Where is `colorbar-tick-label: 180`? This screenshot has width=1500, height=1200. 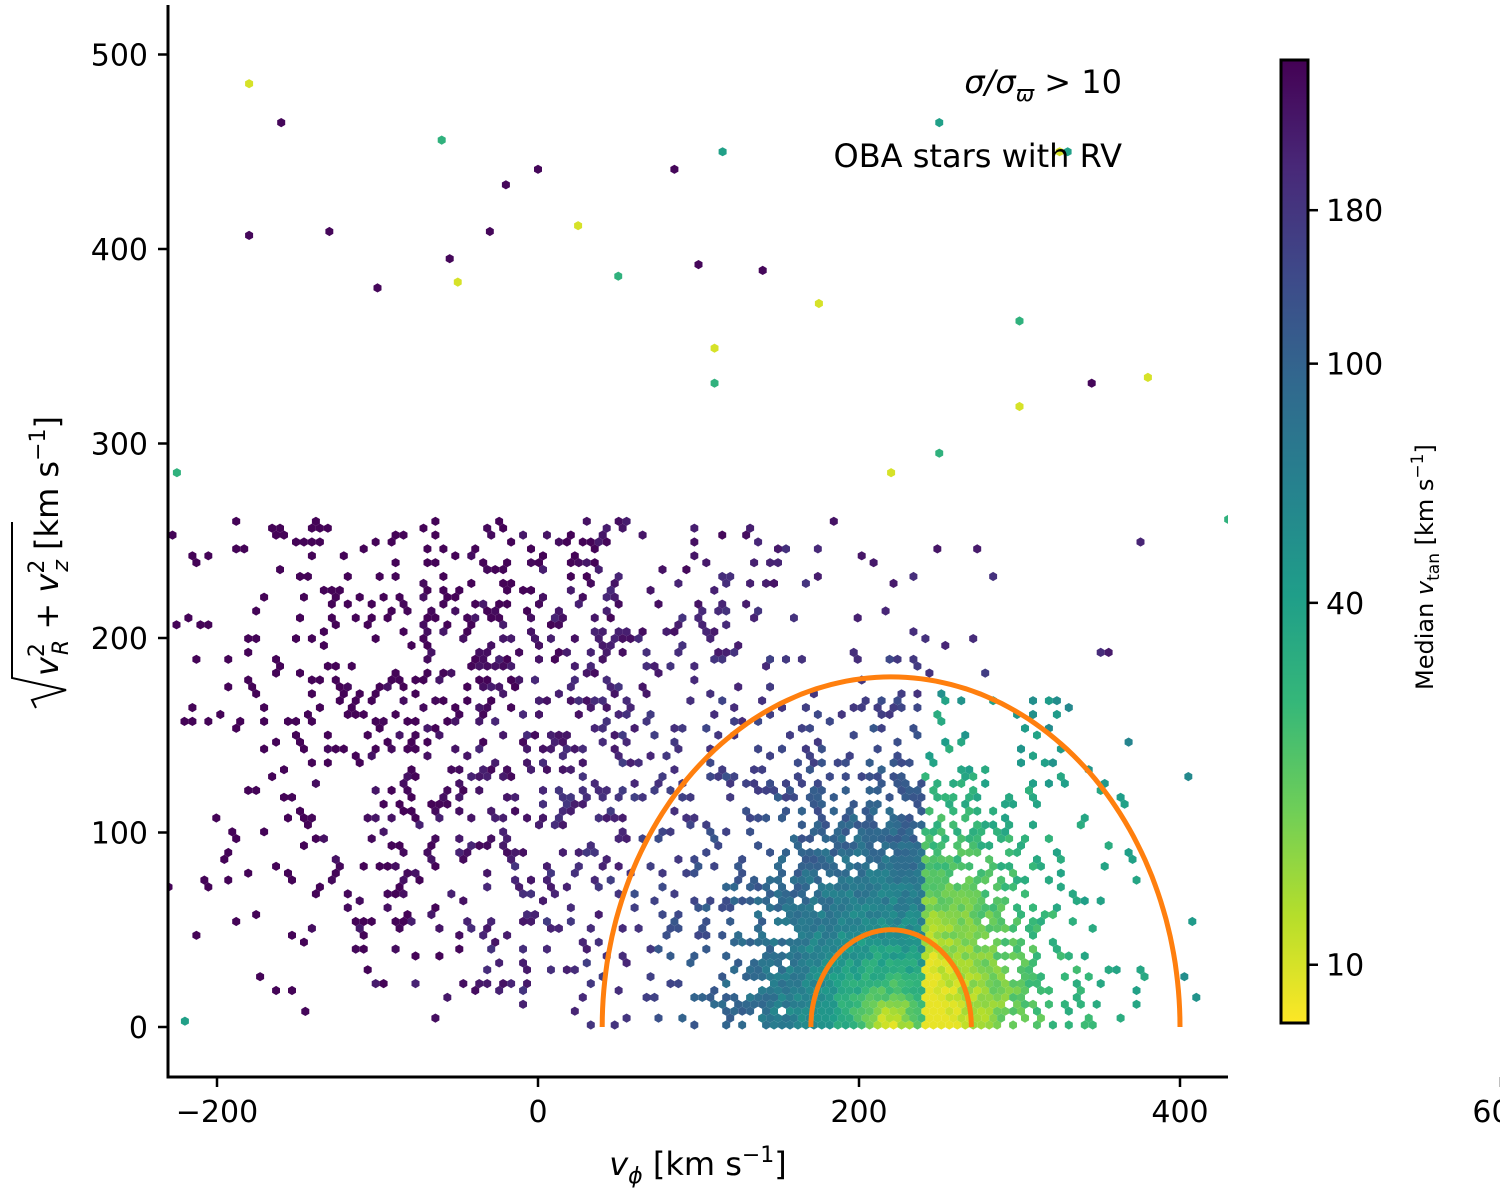 colorbar-tick-label: 180 is located at coordinates (1354, 211).